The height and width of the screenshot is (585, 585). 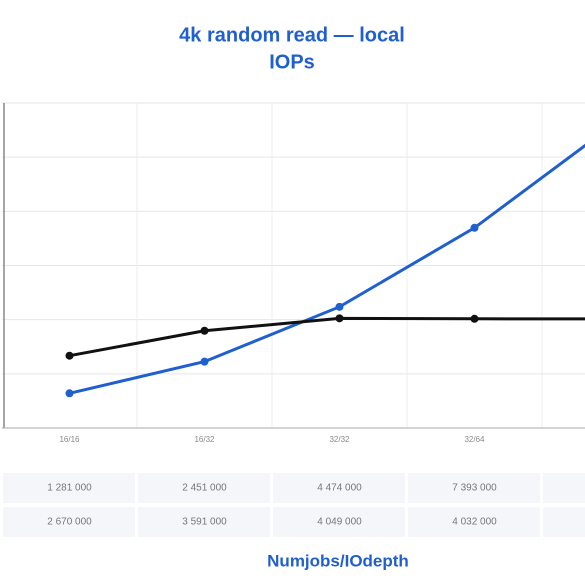 I want to click on table-value: 1 281 000, so click(x=69, y=488).